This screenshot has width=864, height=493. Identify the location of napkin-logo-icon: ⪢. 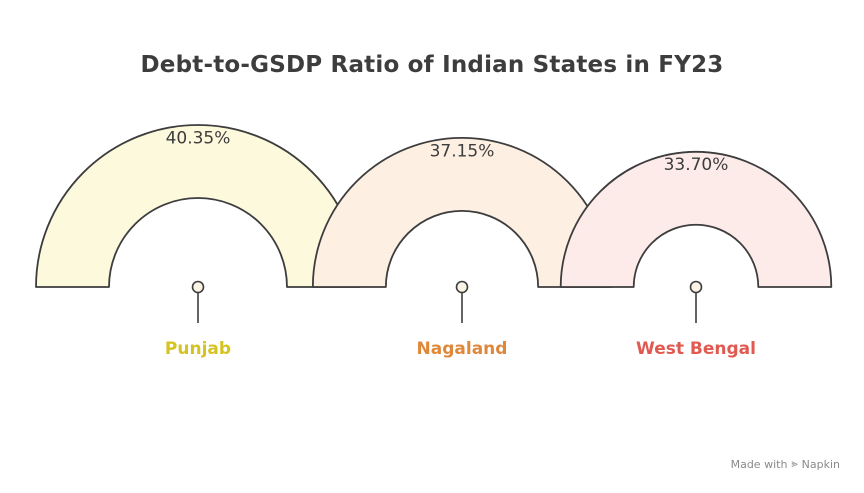
(794, 463).